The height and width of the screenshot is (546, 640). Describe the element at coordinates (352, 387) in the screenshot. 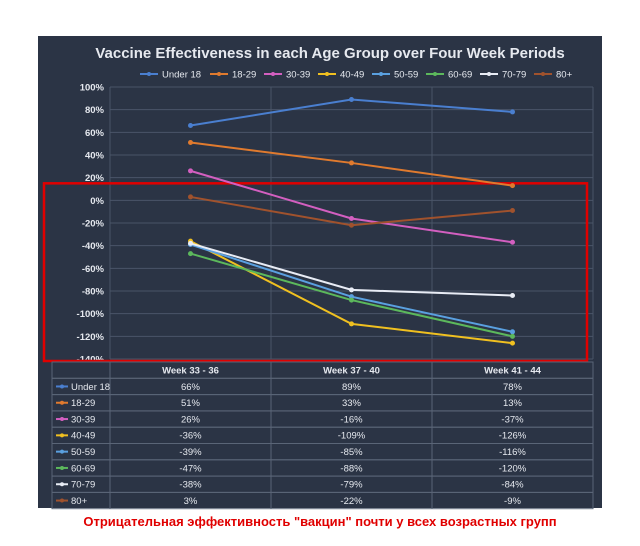

I see `table-cell-0-1: 89%` at that location.